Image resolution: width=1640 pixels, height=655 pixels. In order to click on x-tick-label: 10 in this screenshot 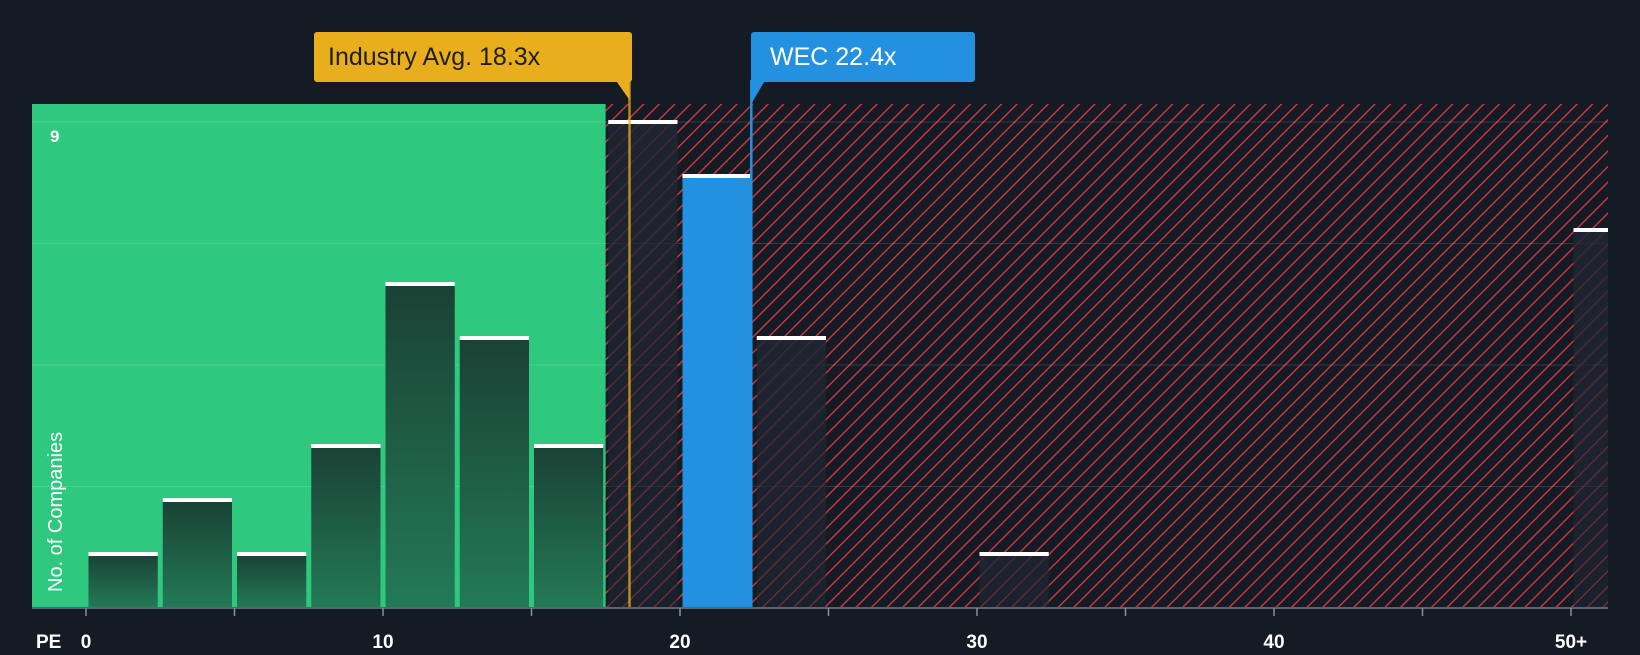, I will do `click(382, 641)`.